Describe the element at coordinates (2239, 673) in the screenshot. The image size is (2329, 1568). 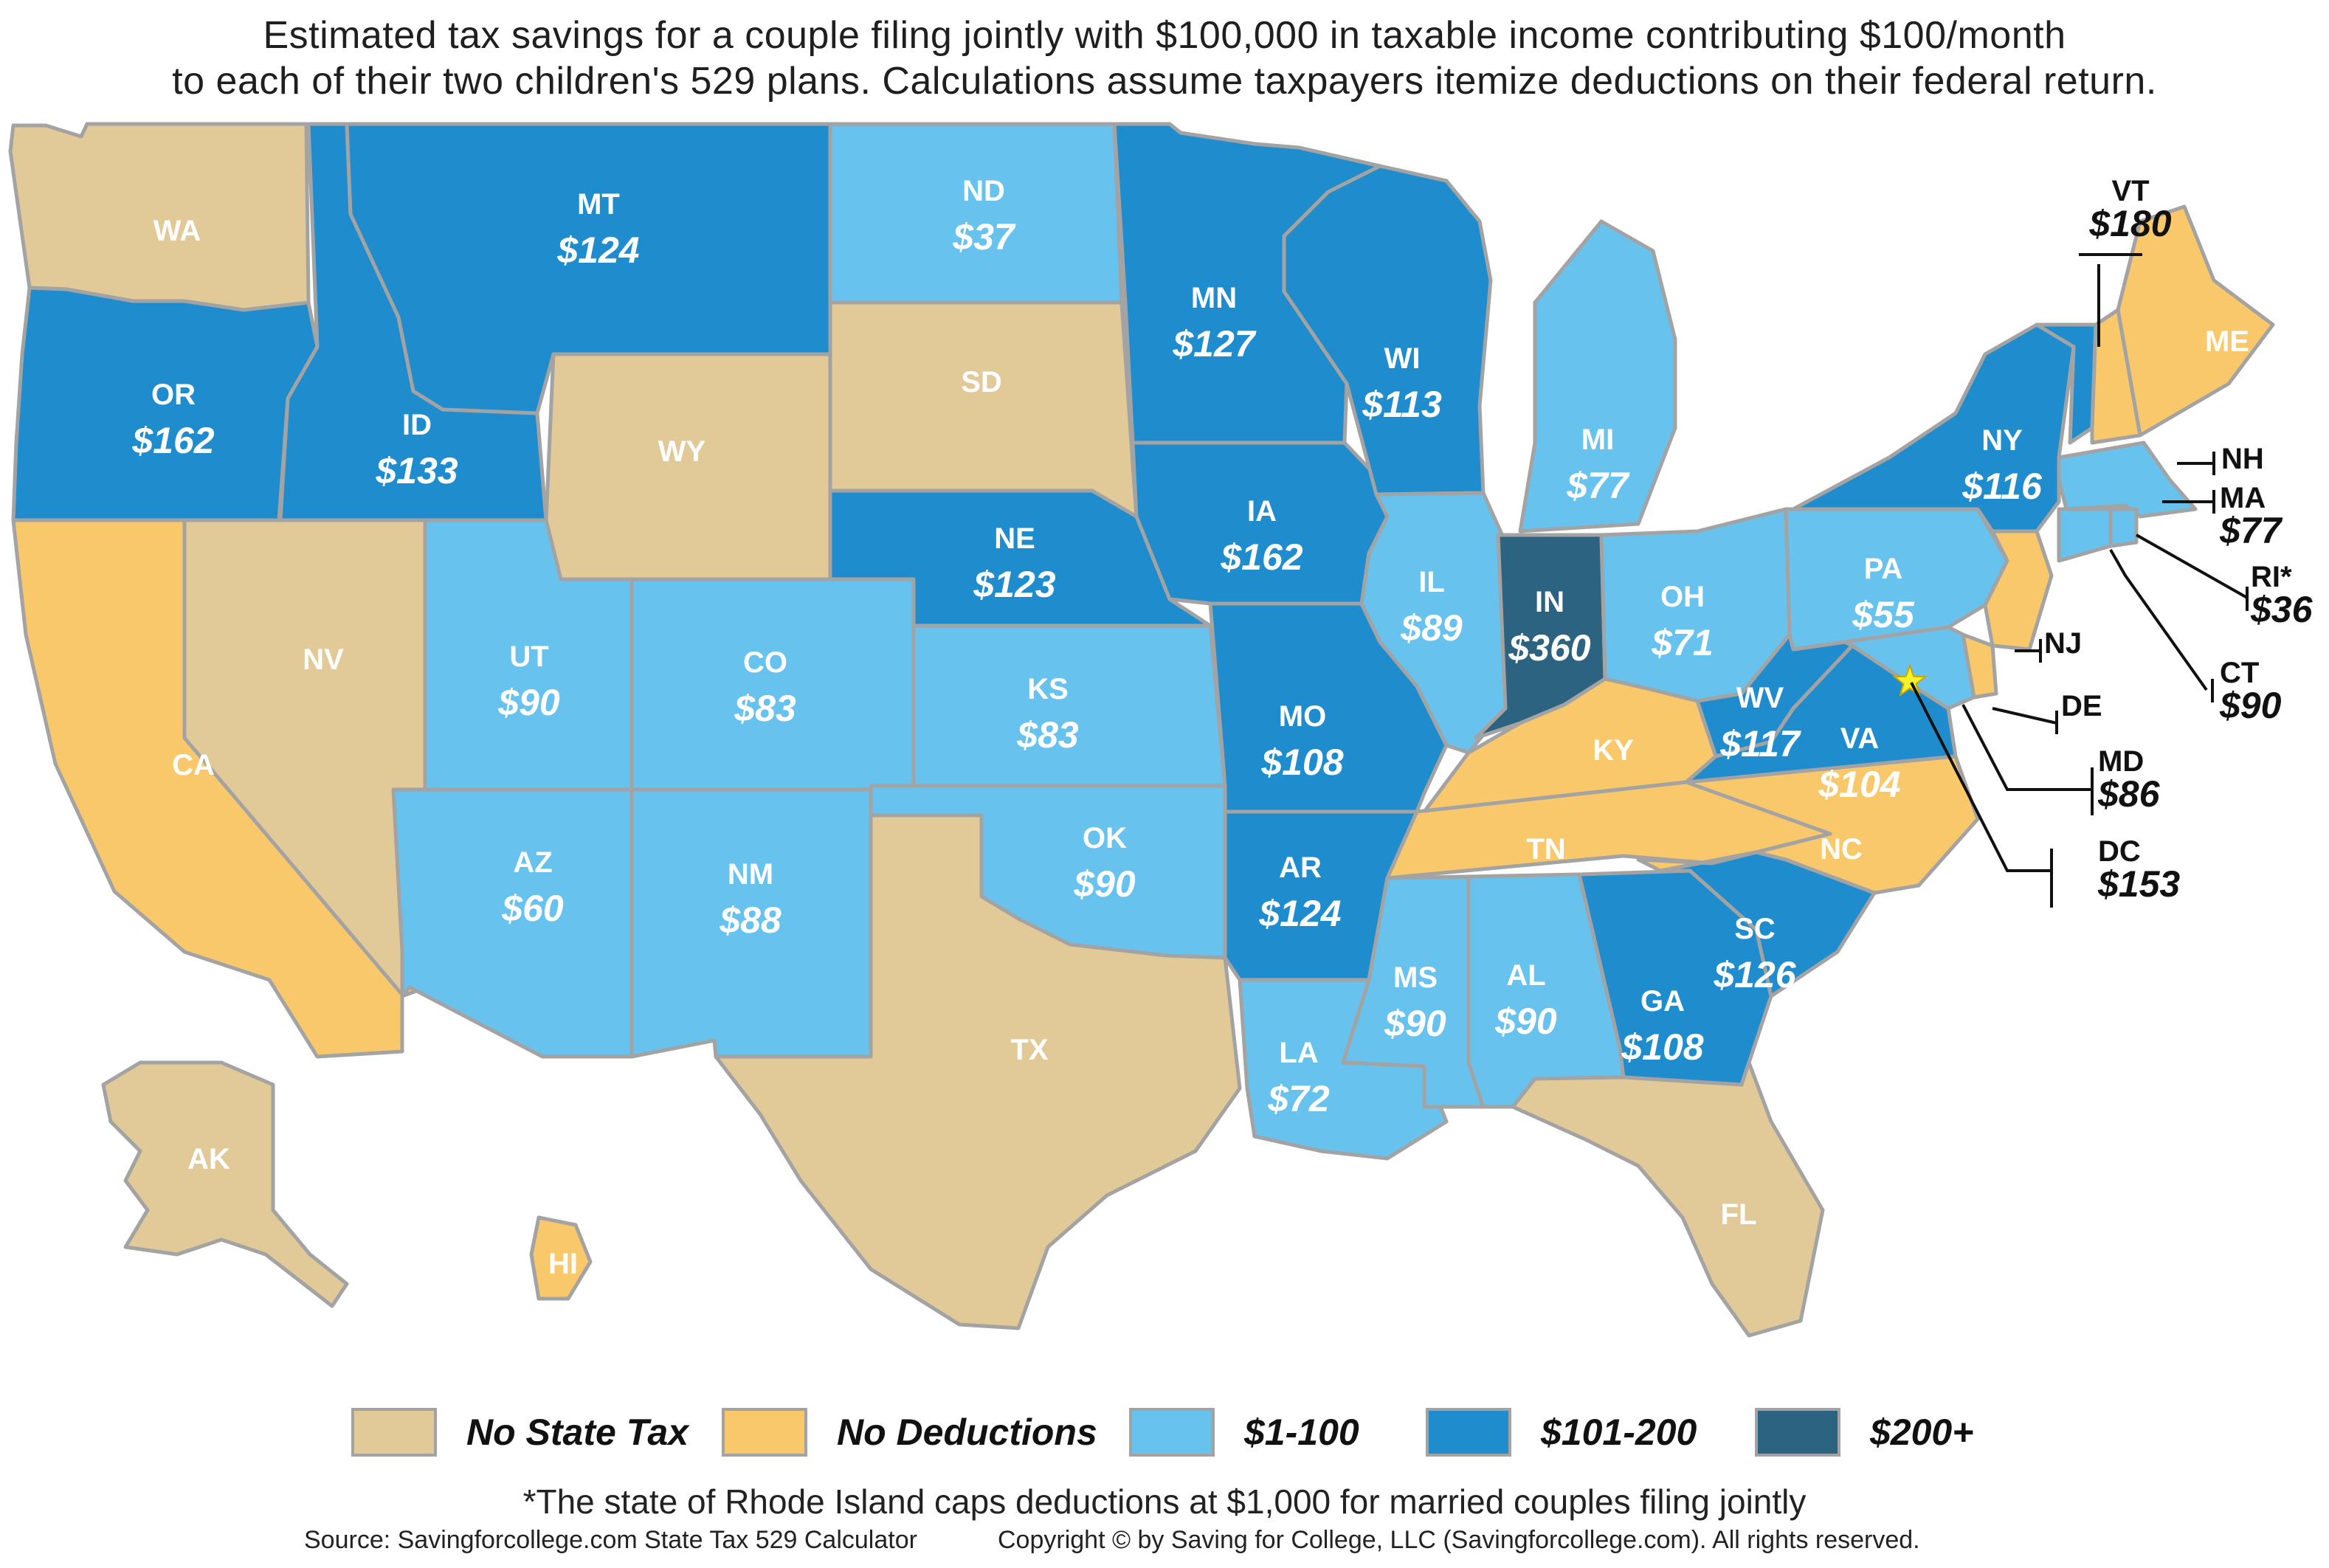
I see `state-label-ct: CT` at that location.